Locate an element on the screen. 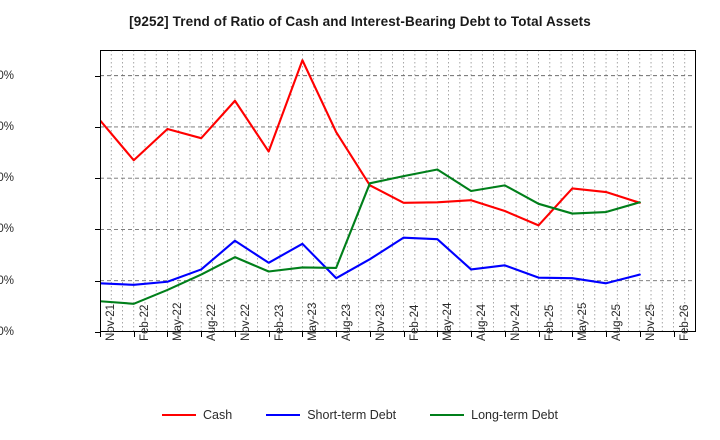 This screenshot has width=720, height=440. y-axis-tick-label: 40.0% is located at coordinates (7, 126).